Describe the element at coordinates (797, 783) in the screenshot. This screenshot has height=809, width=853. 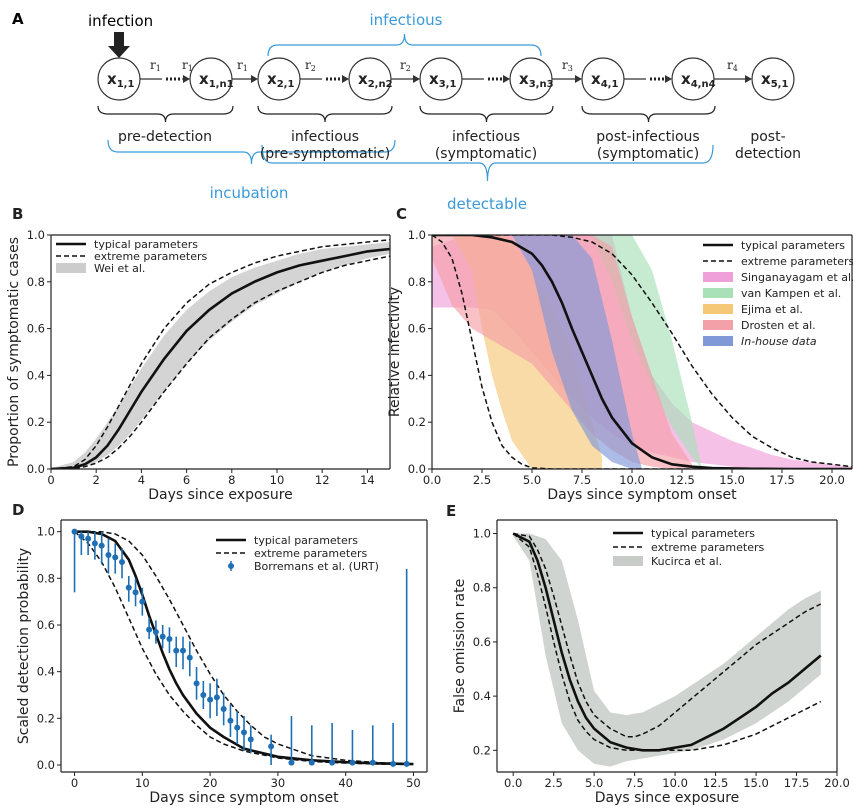
I see `x-tick-label-7: 17.5` at that location.